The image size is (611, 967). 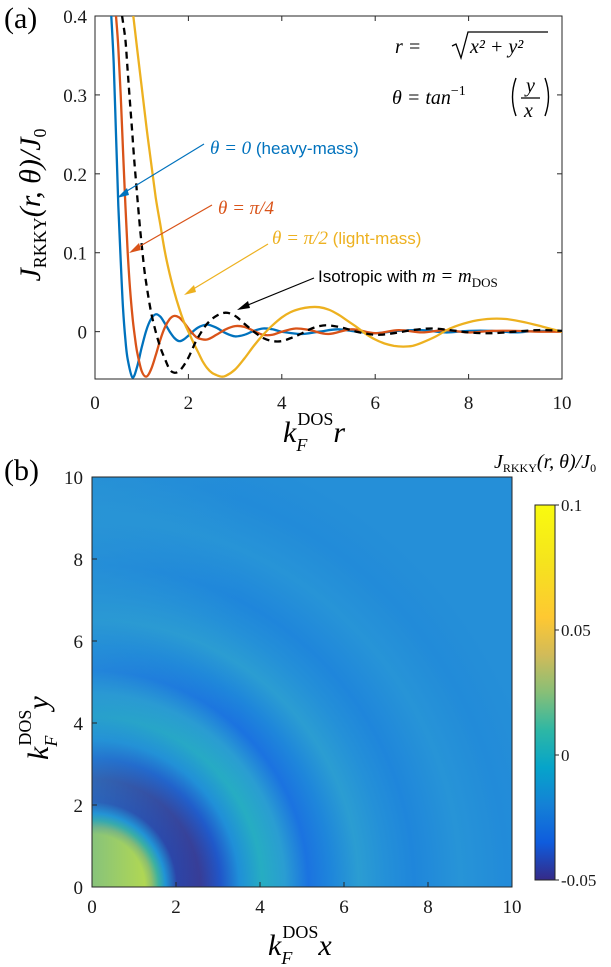 What do you see at coordinates (547, 97) in the screenshot?
I see `right-paren` at bounding box center [547, 97].